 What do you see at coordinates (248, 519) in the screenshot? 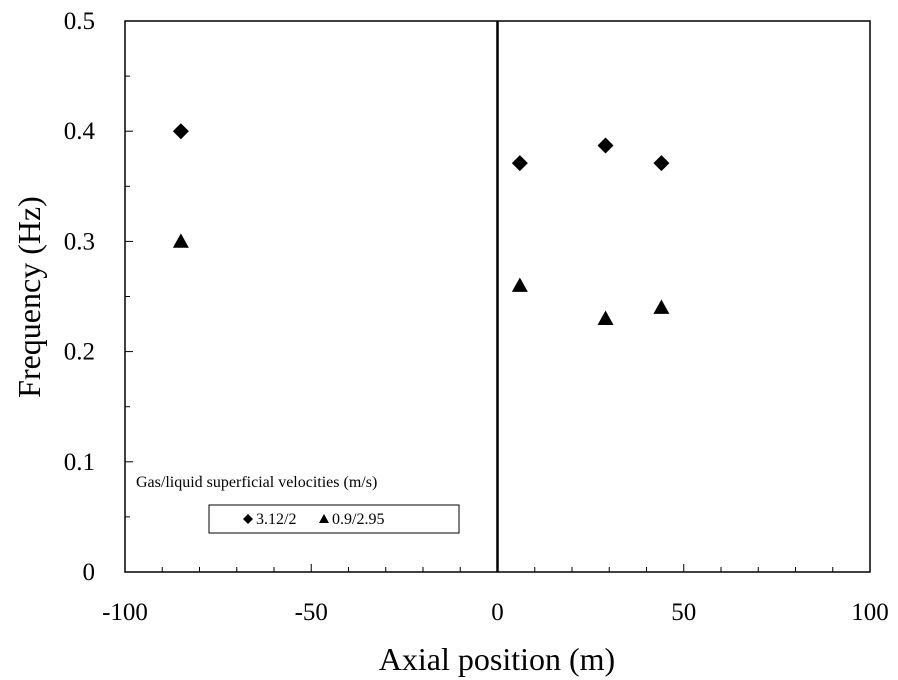
I see `legend-marker-diamond` at bounding box center [248, 519].